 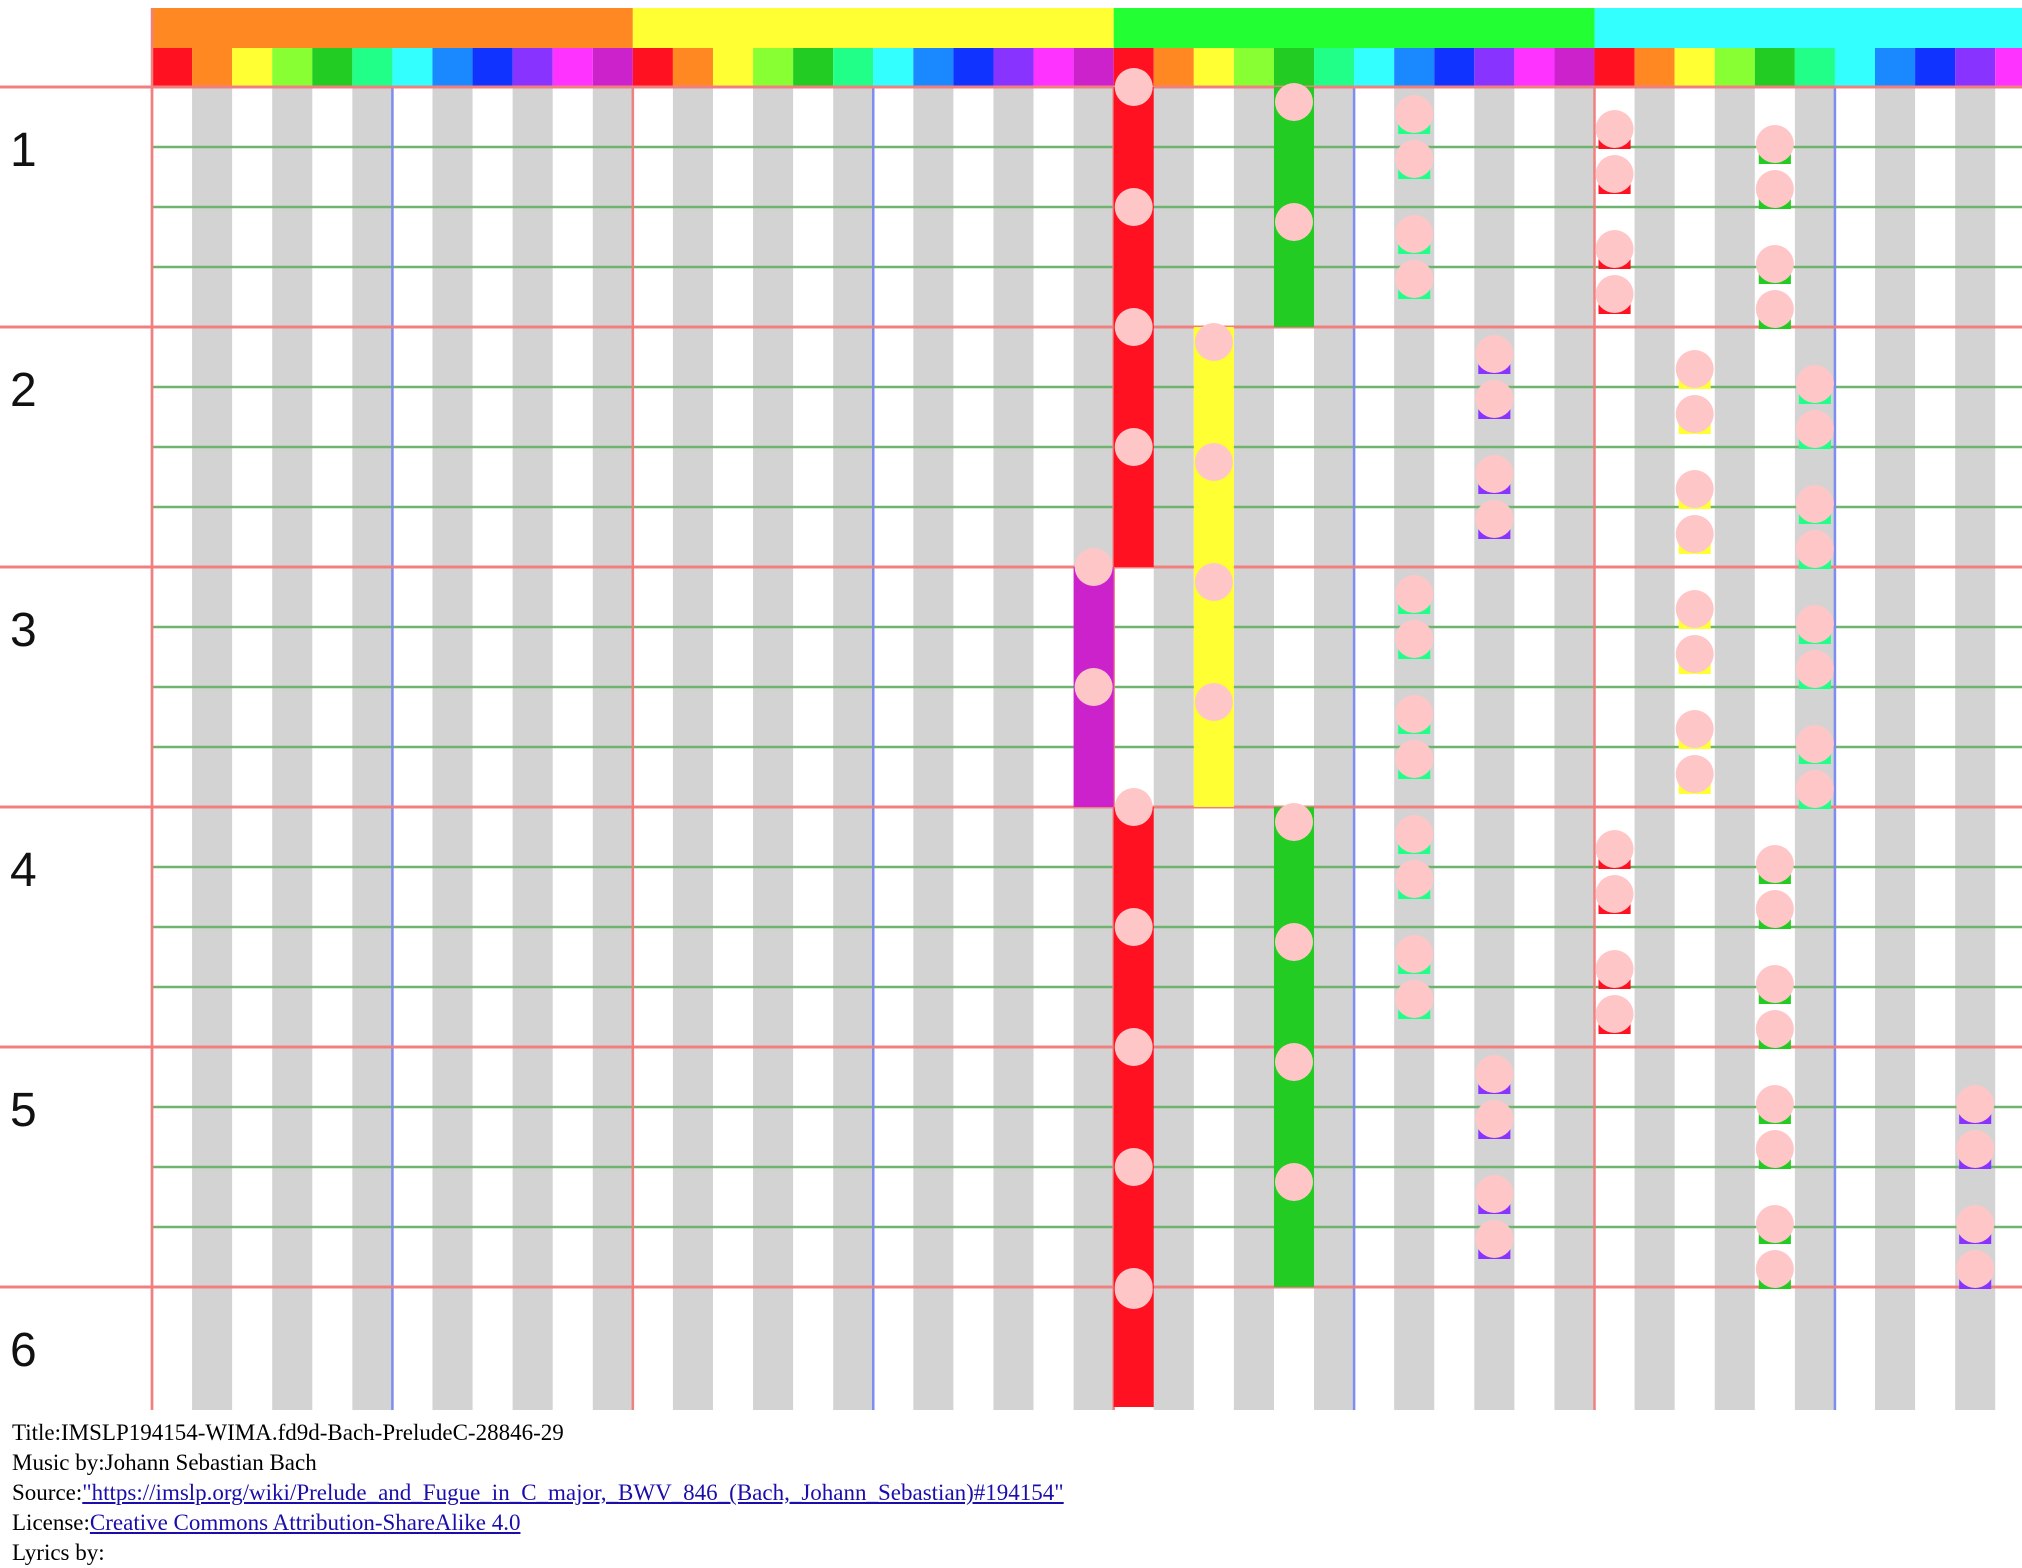 I want to click on measure-label: 1, so click(x=23, y=150).